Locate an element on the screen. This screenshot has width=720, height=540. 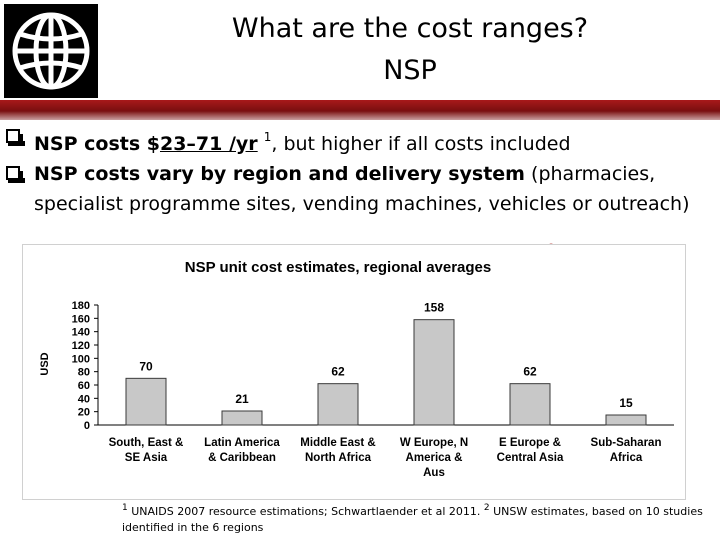
title-divider is located at coordinates (360, 110).